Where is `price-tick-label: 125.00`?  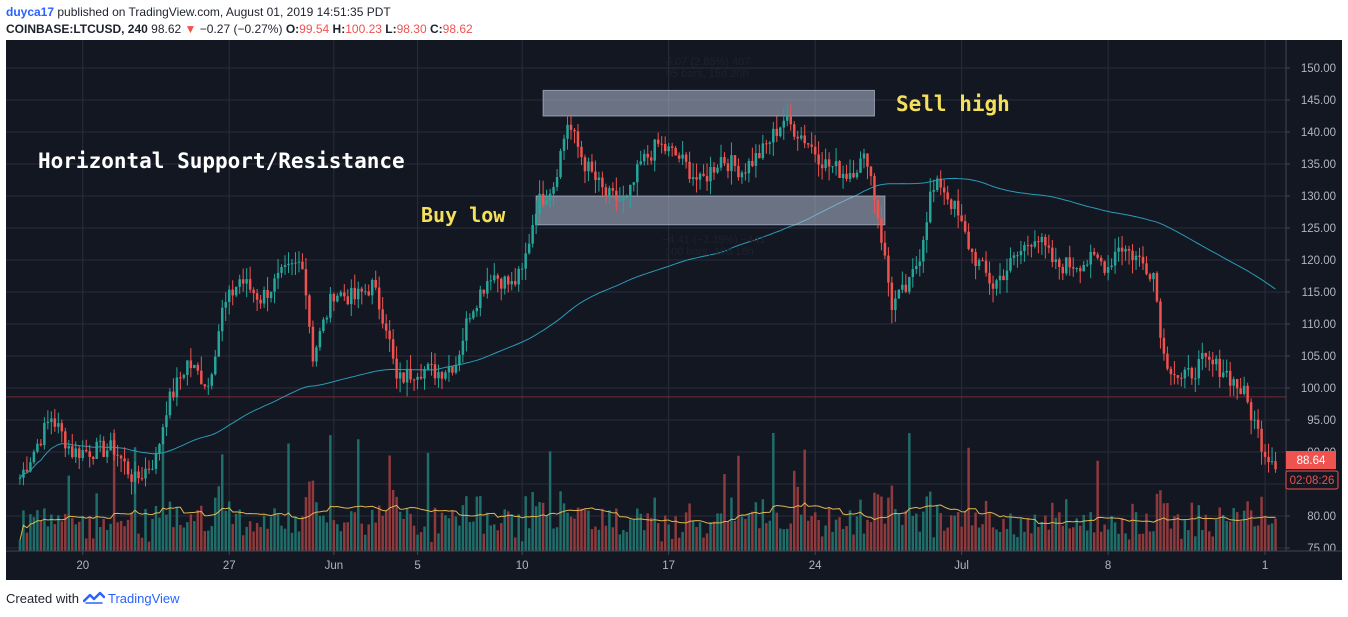
price-tick-label: 125.00 is located at coordinates (1318, 229).